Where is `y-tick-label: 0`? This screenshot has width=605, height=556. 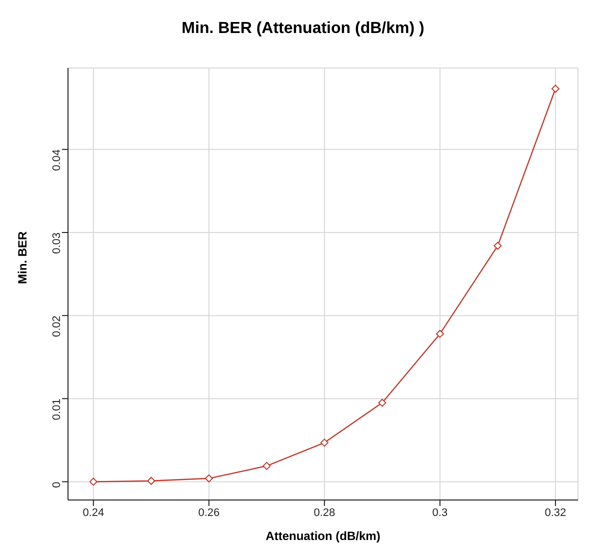
y-tick-label: 0 is located at coordinates (56, 485).